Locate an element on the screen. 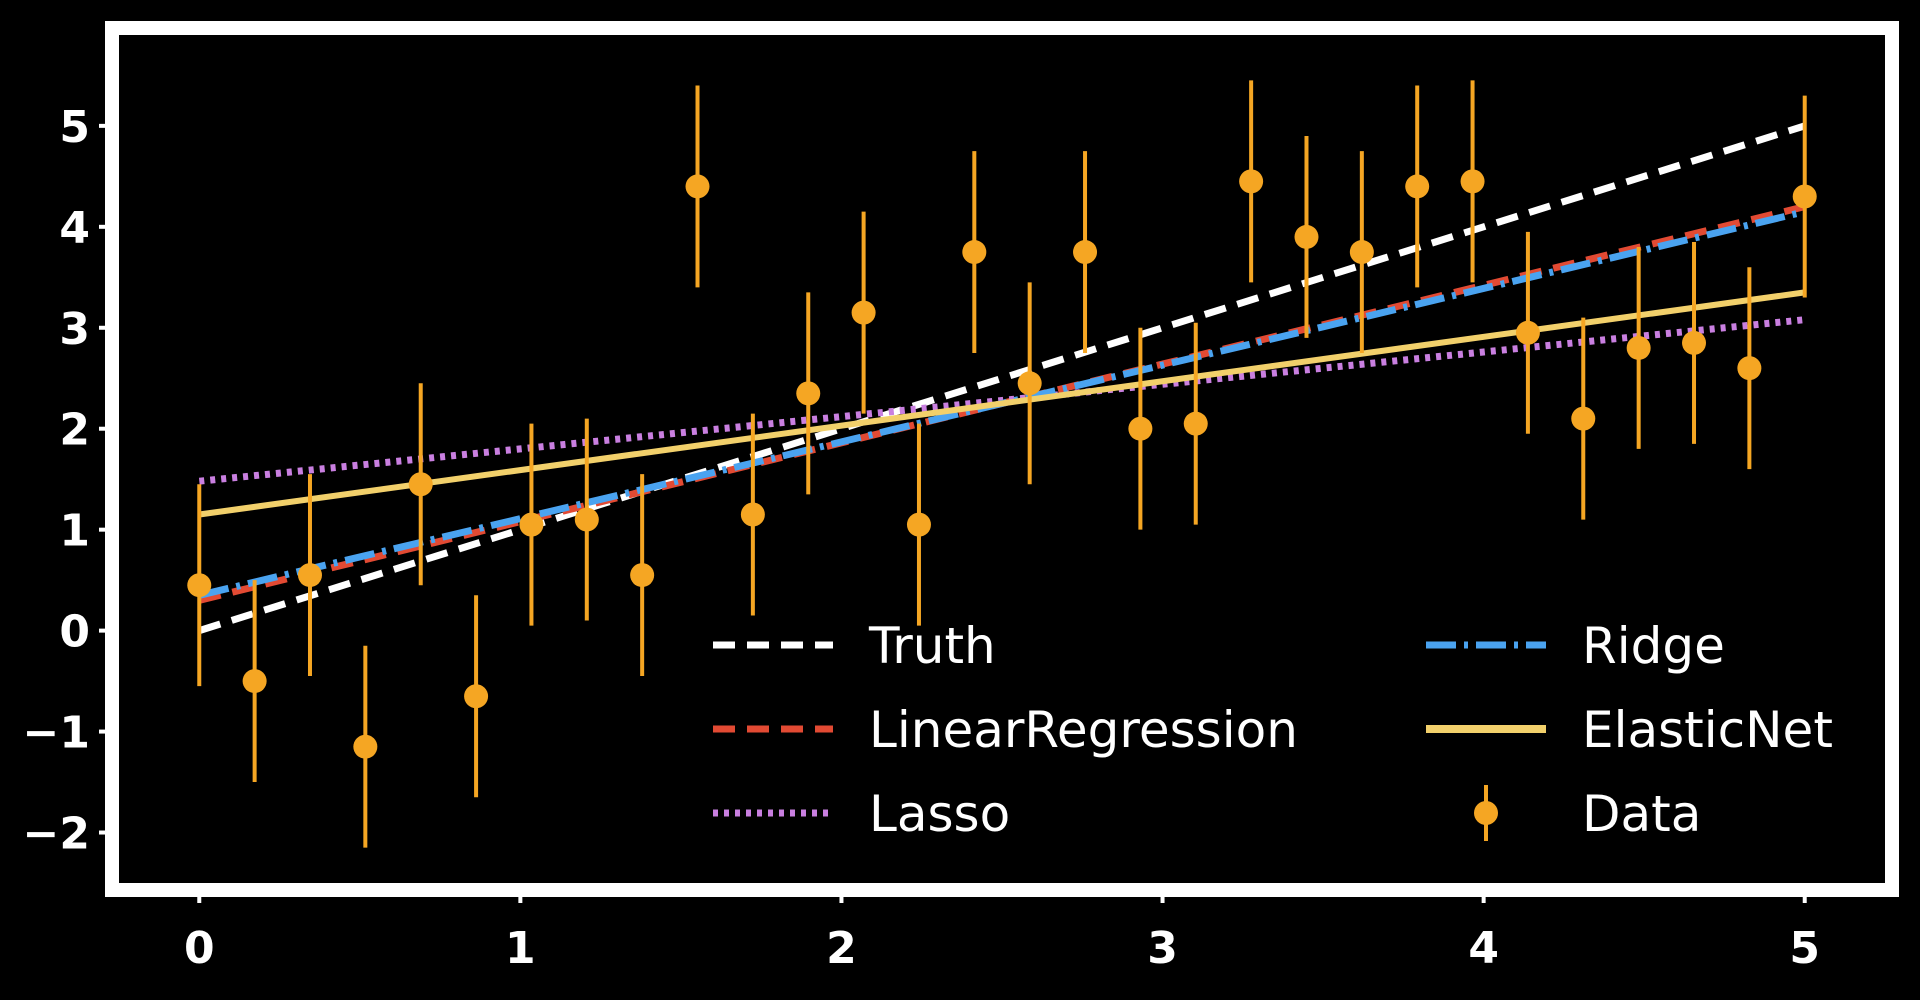 The width and height of the screenshot is (1920, 1000). x-tick-label-0: 0 is located at coordinates (199, 948).